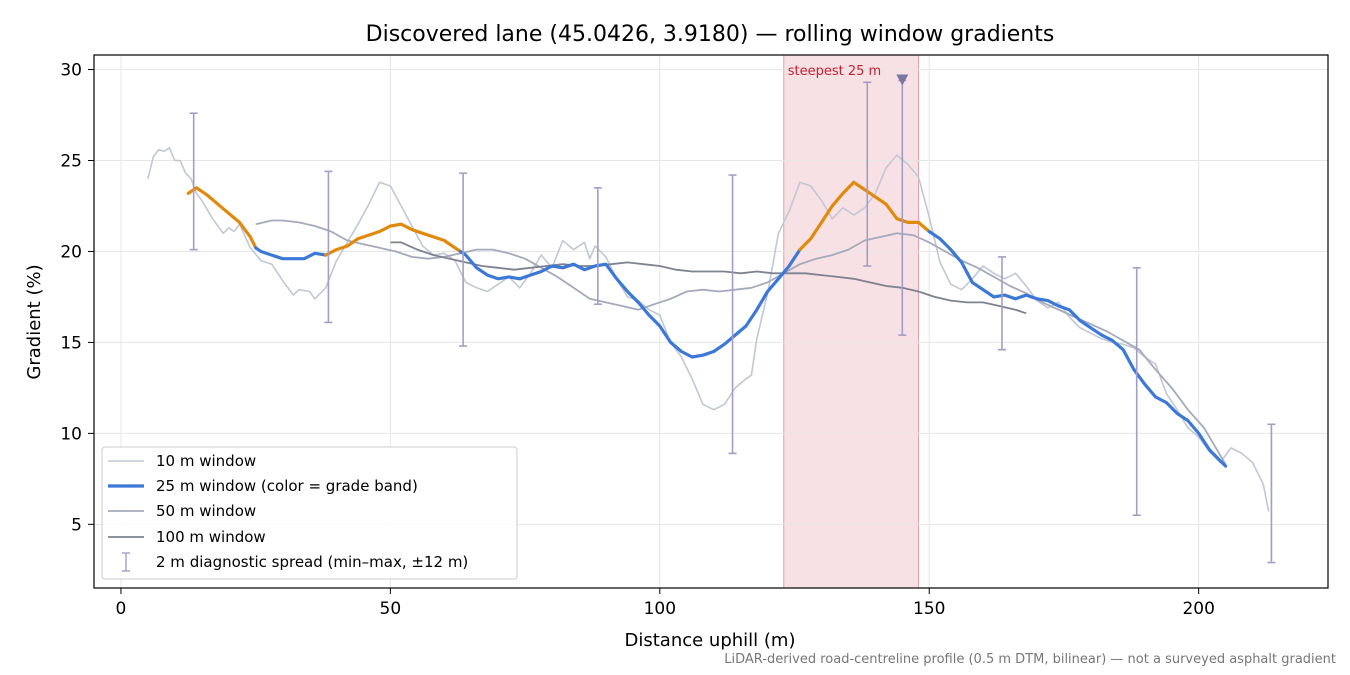  I want to click on legend-label-errorbar: 2 m diagnostic spread (min–max, ±12 m), so click(312, 562).